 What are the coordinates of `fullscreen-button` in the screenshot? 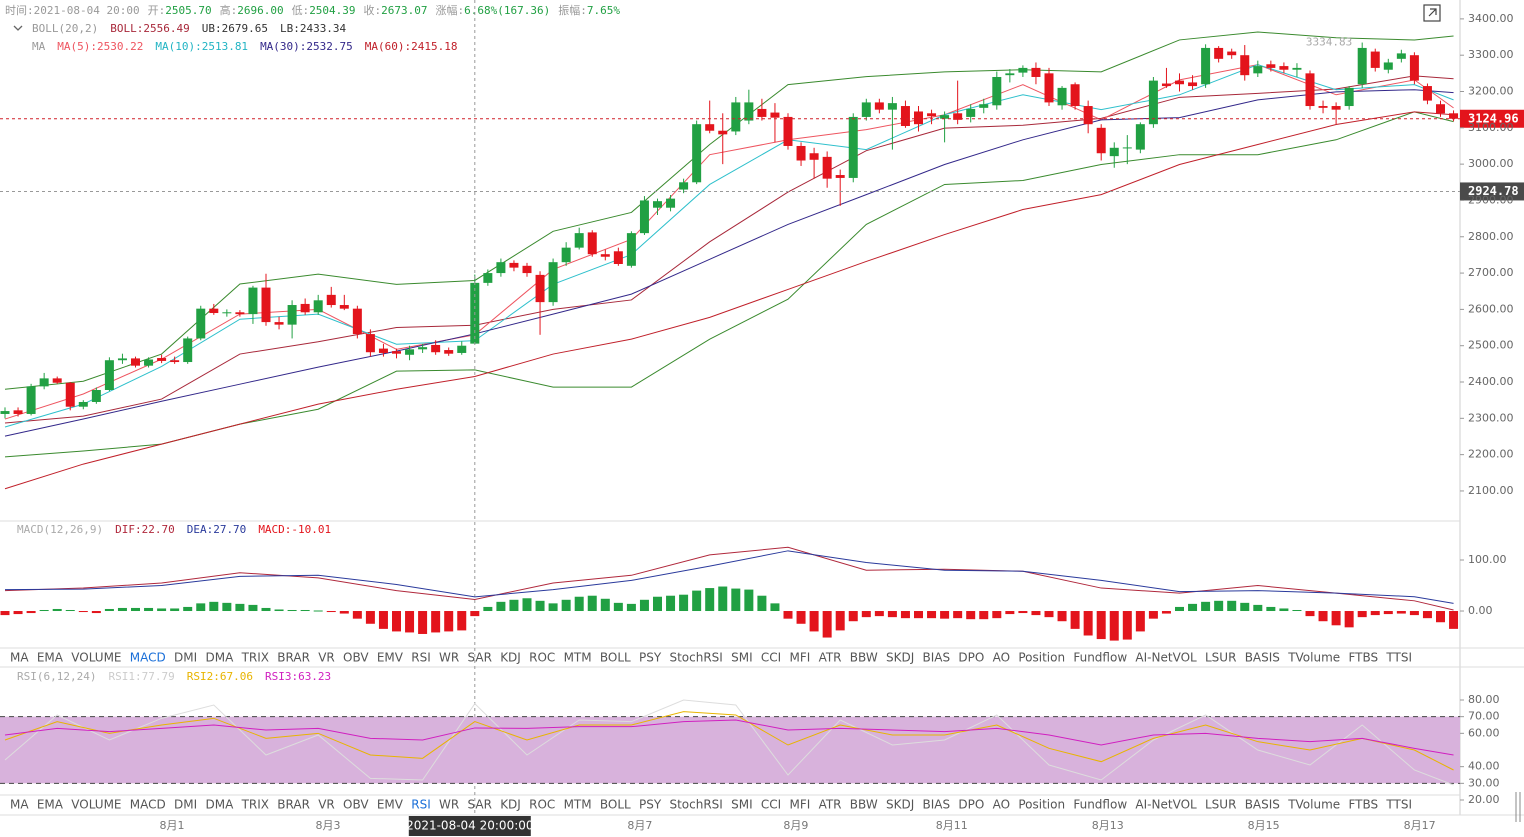 It's located at (1432, 13).